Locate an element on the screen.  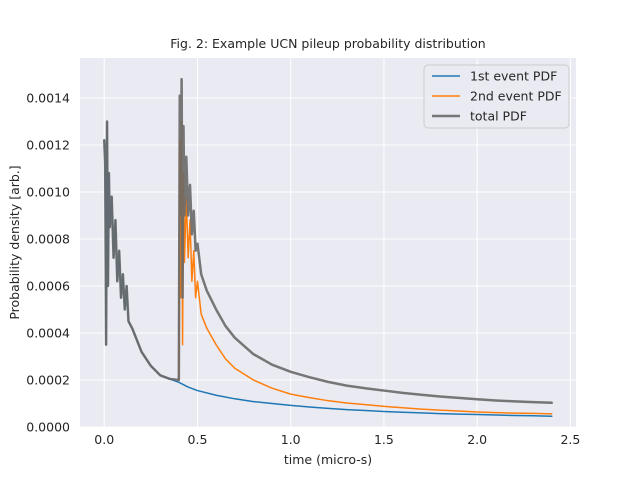
y-tick-label: 0.0010 is located at coordinates (48, 191).